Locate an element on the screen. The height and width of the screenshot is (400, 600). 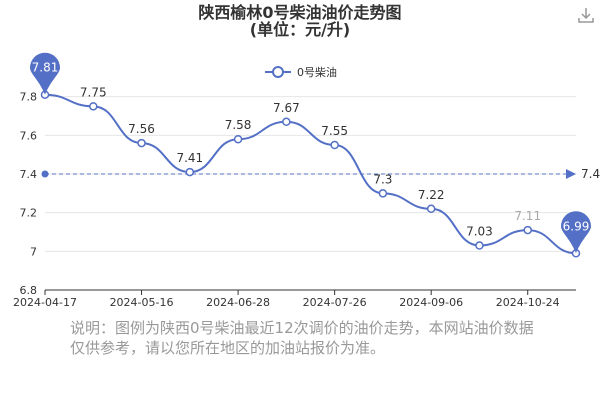
y-tick-label: 7.6 is located at coordinates (29, 135).